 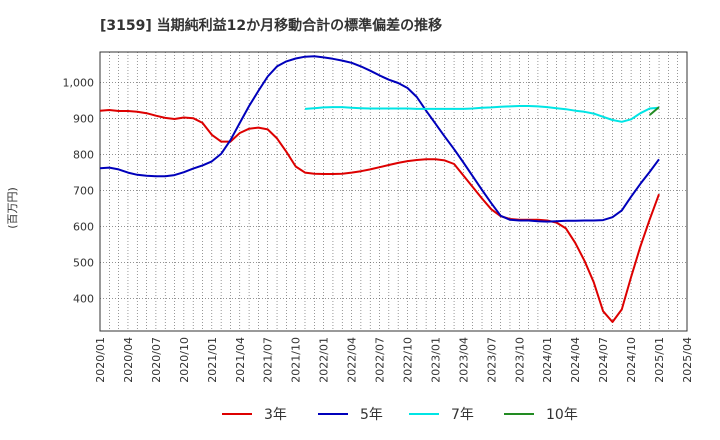 I want to click on chart-title: [3159] 当期純利益12か月移動合計の標準偏差の推移, so click(x=271, y=25).